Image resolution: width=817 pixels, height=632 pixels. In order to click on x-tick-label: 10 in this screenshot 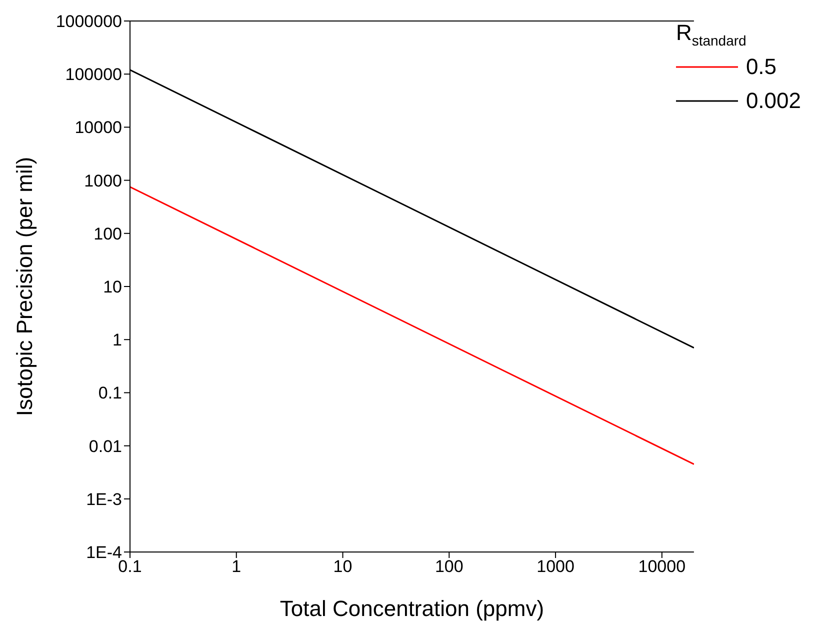, I will do `click(342, 566)`.